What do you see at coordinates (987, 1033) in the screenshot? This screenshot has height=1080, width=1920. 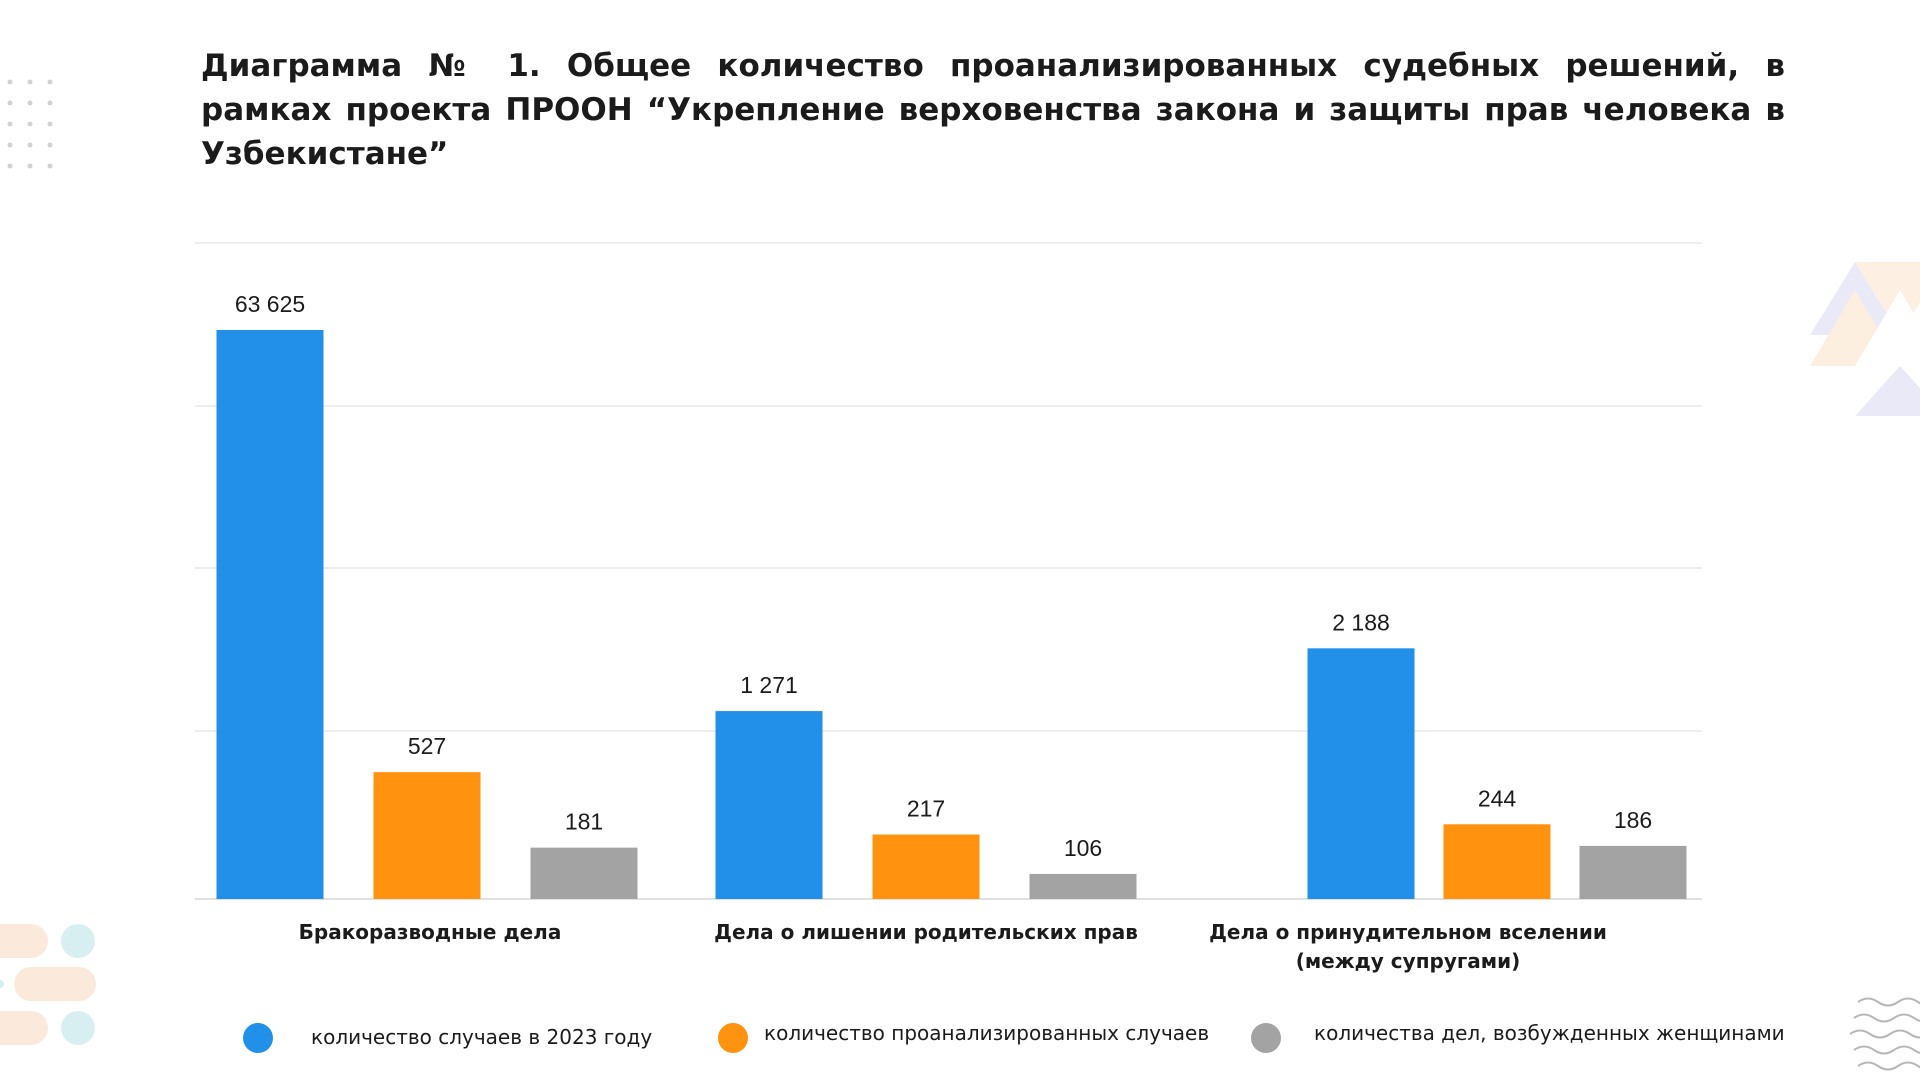 I see `legend-label-analyzed: количество проанализированных случаев` at bounding box center [987, 1033].